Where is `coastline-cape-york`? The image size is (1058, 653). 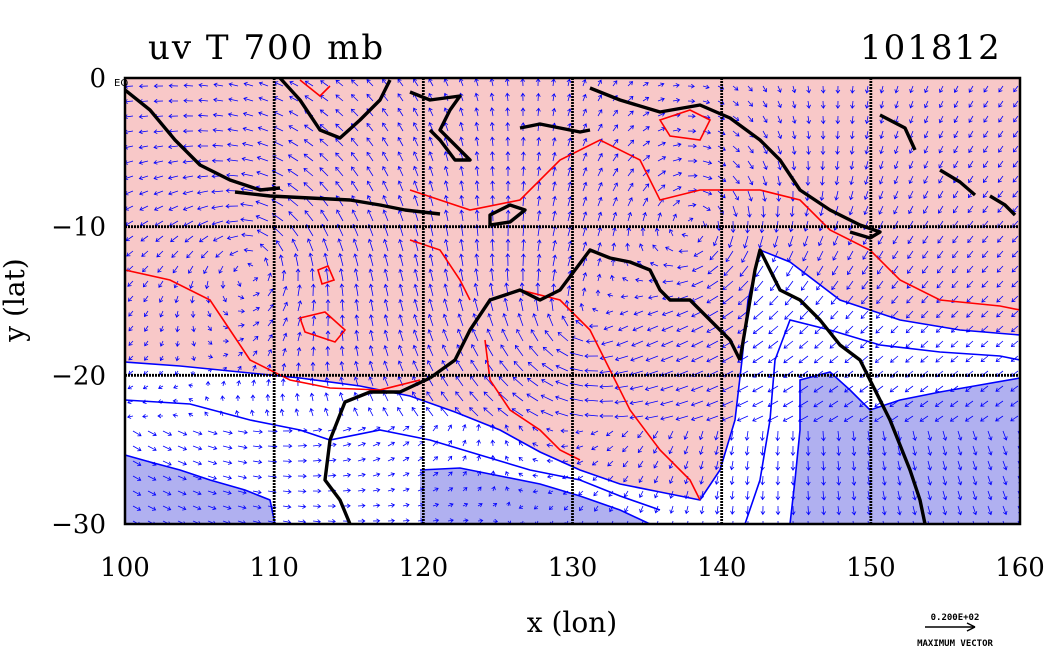 coastline-cape-york is located at coordinates (832, 386).